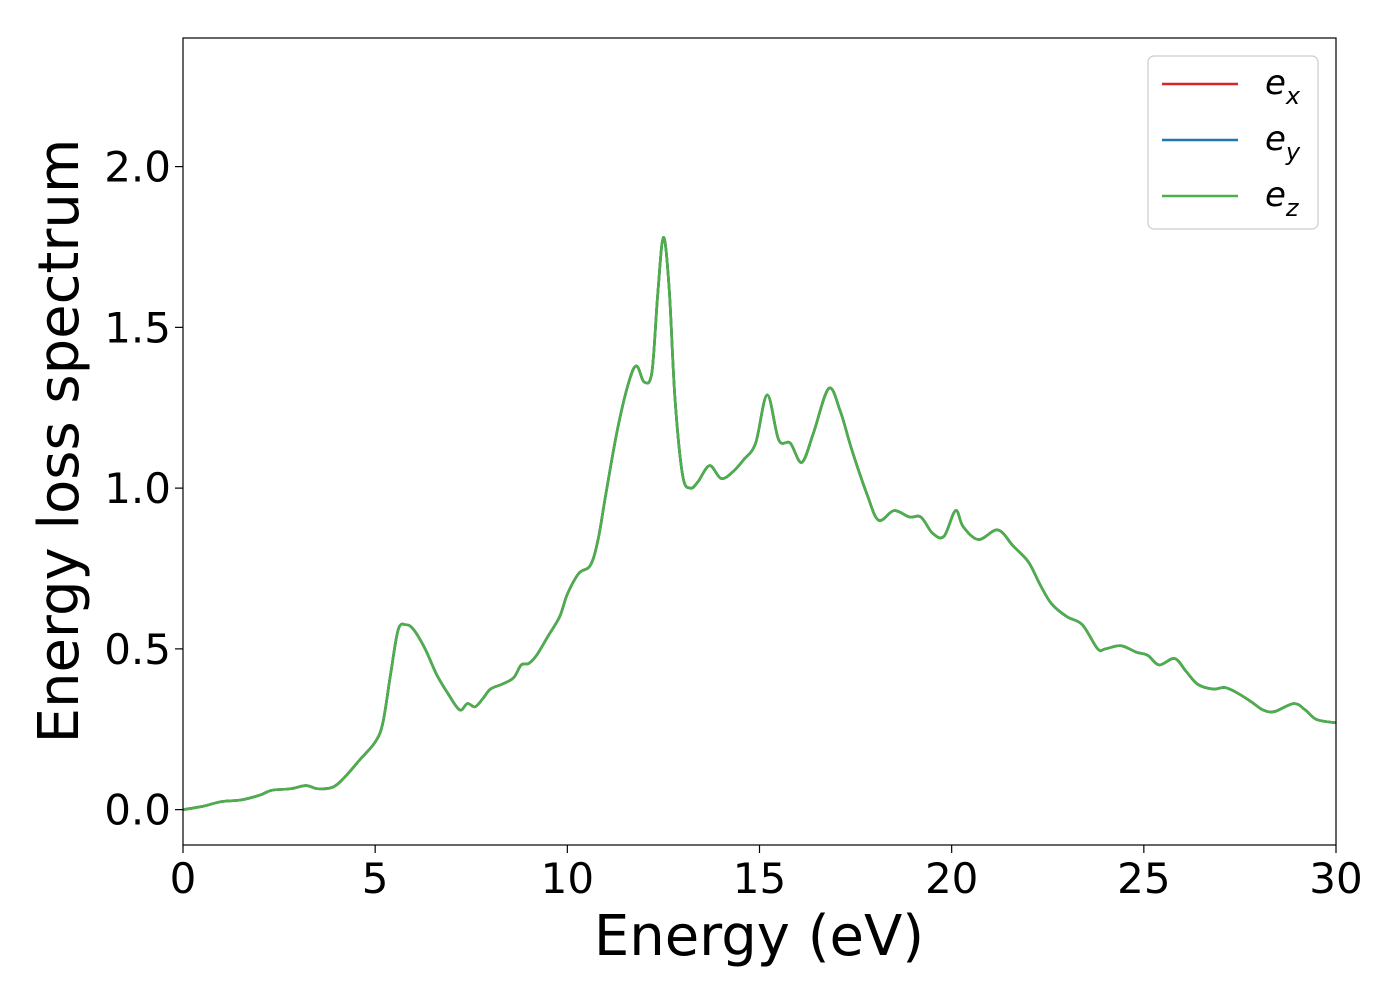 Image resolution: width=1400 pixels, height=1005 pixels. What do you see at coordinates (1293, 96) in the screenshot?
I see `legend-subscript: x` at bounding box center [1293, 96].